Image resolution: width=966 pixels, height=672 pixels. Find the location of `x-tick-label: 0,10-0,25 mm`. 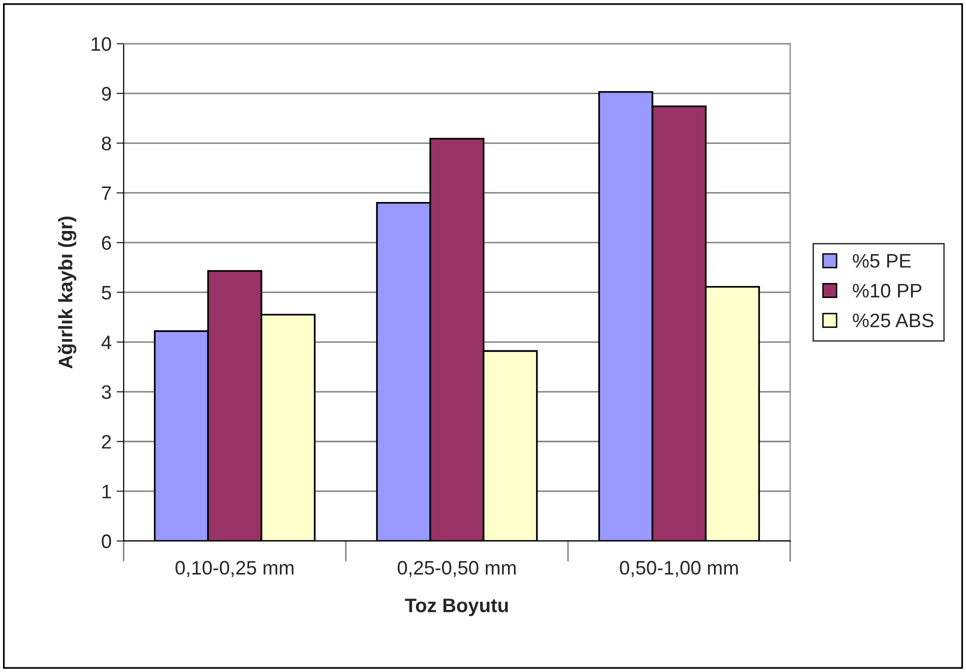

x-tick-label: 0,10-0,25 mm is located at coordinates (235, 568).